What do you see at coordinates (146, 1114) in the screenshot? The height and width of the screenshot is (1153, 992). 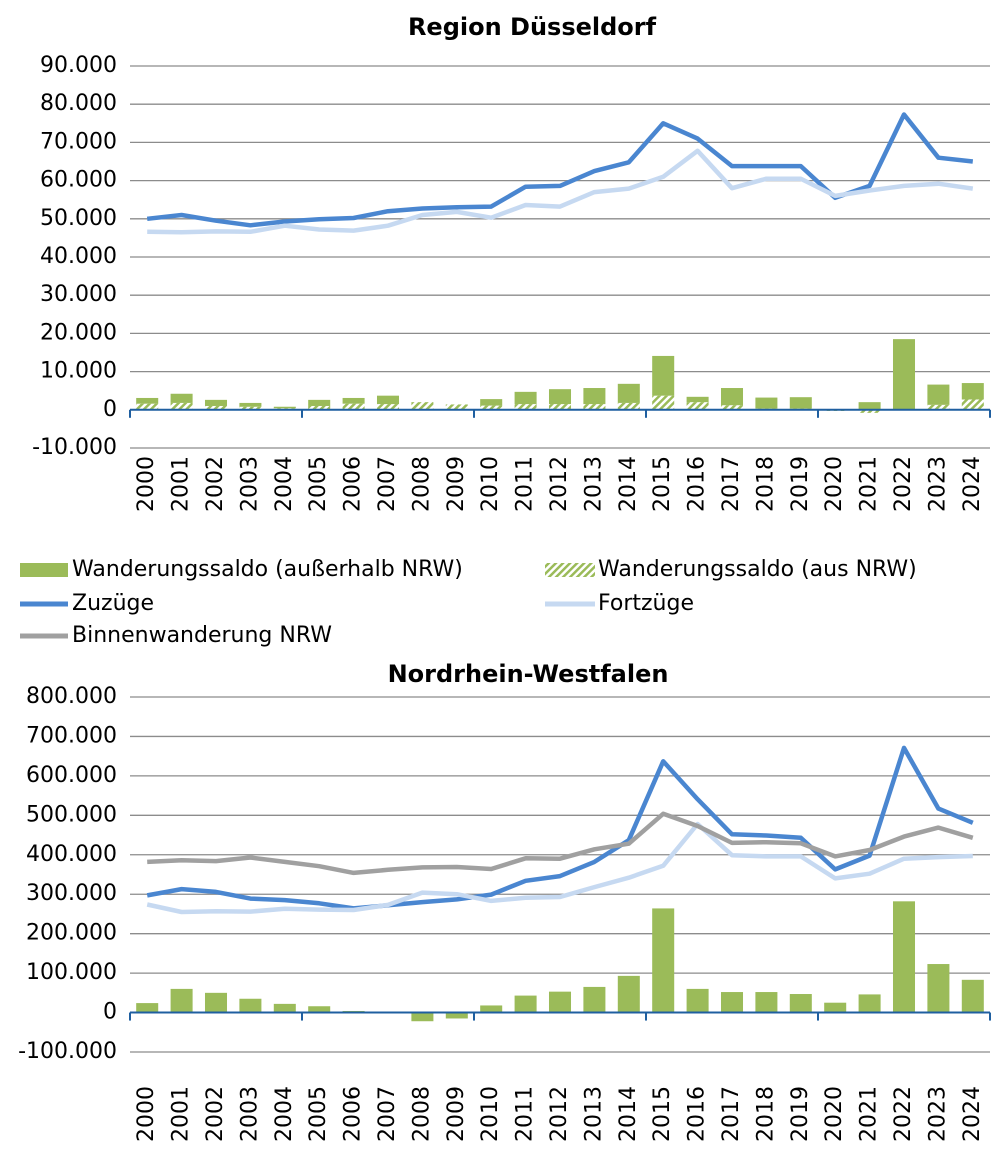 I see `x-tick-label: 2000` at bounding box center [146, 1114].